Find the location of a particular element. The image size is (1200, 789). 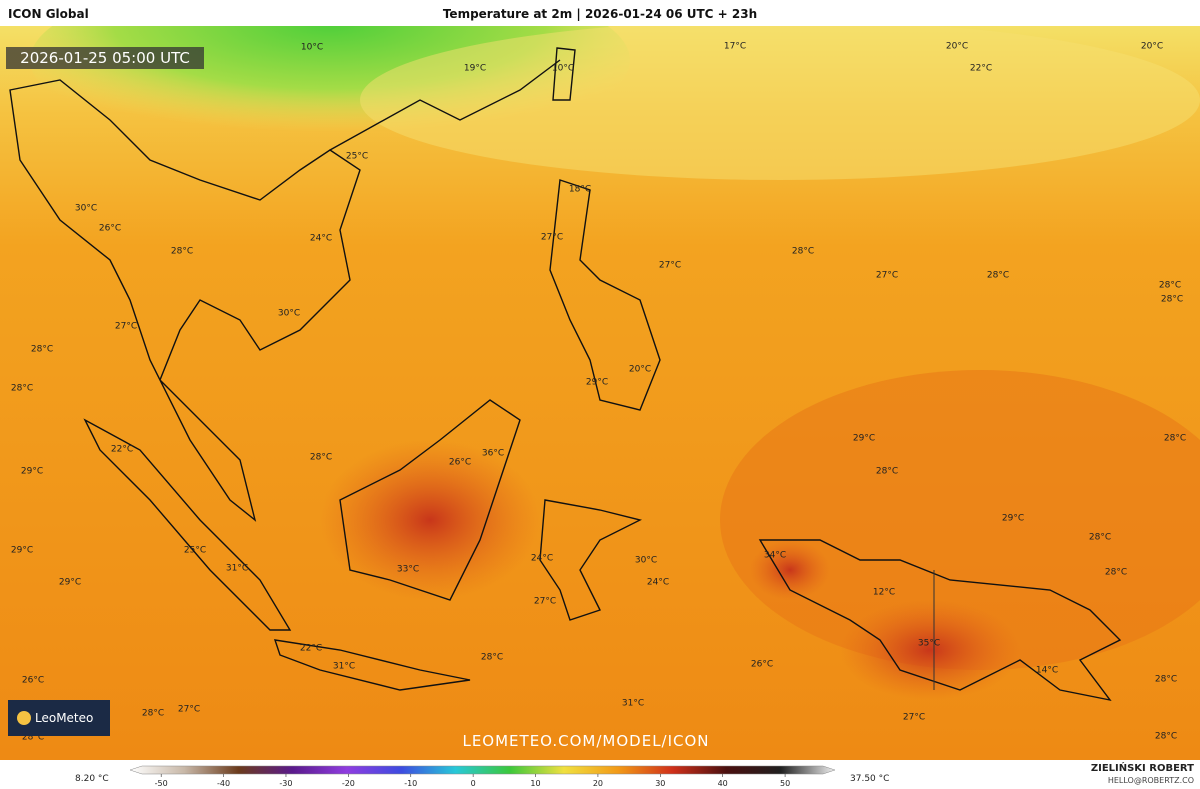

logo-text: LeoMeteo is located at coordinates (64, 718).